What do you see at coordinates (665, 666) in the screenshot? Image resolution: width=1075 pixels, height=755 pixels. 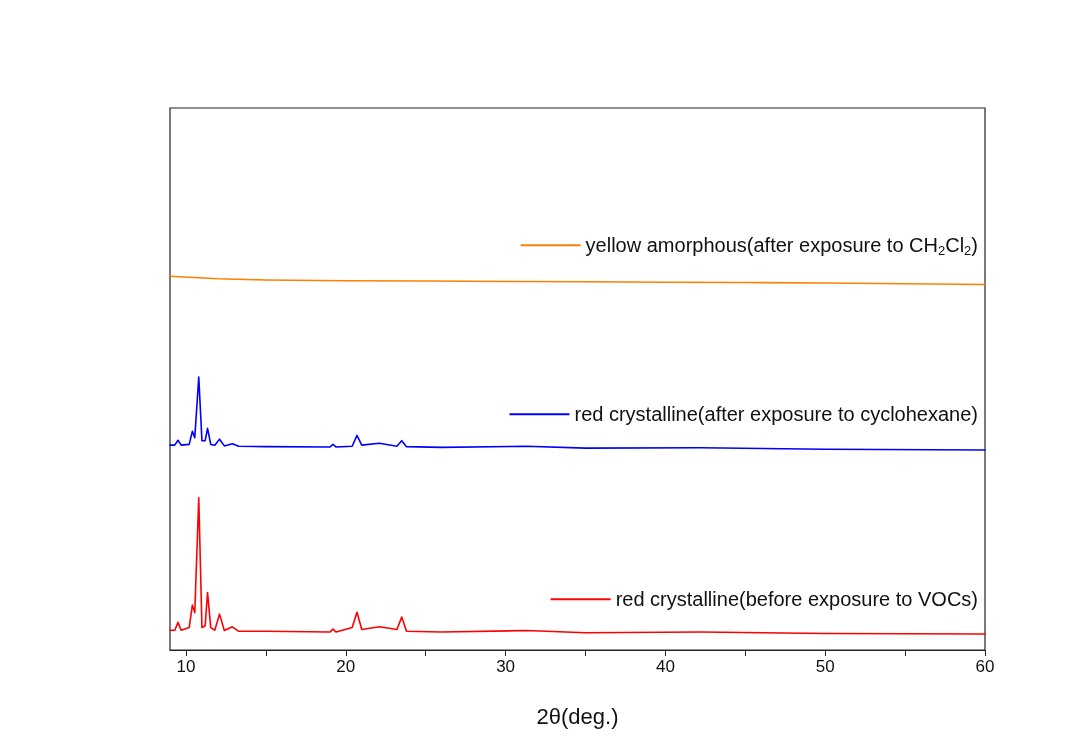 I see `x-tick-label: 40` at bounding box center [665, 666].